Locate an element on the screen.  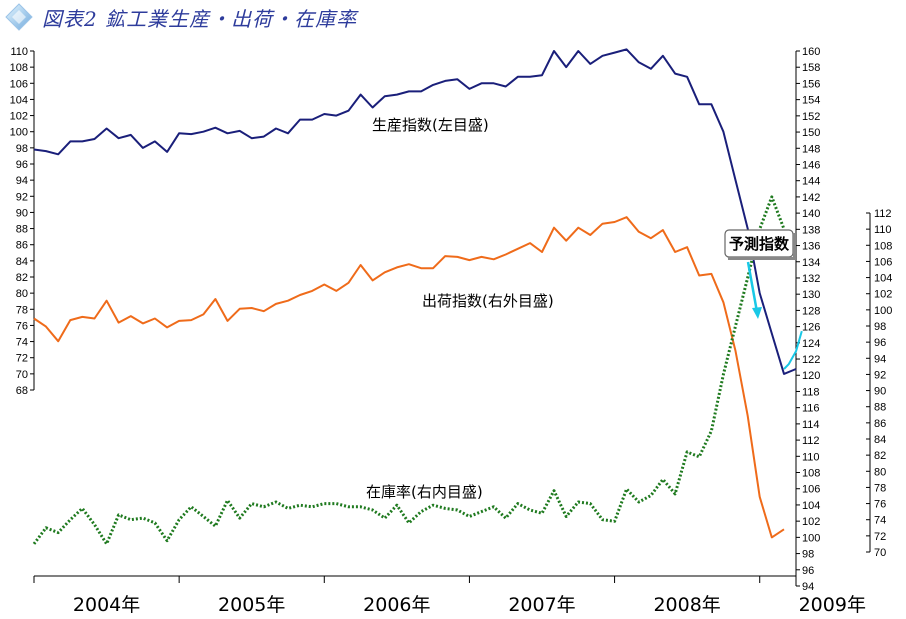
right-inner-tick-label: 96 is located at coordinates (880, 343).